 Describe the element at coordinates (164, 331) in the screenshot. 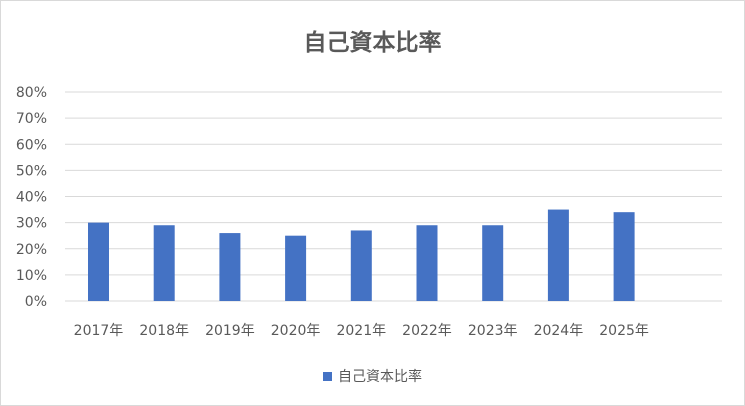

I see `x-tick-label: 2018年` at that location.